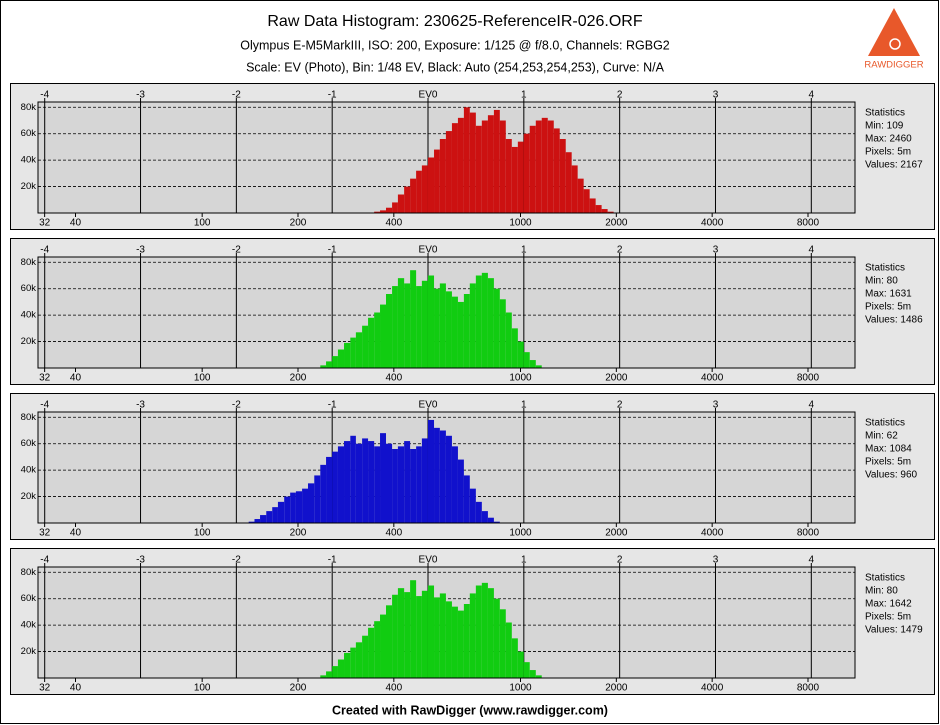 The width and height of the screenshot is (940, 725). I want to click on ev-tick-label: 2, so click(620, 405).